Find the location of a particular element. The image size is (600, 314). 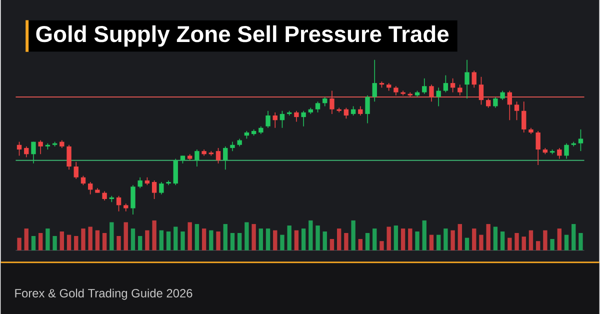

chart-title: Gold Supply Zone Sell Pressure Trade is located at coordinates (242, 36).